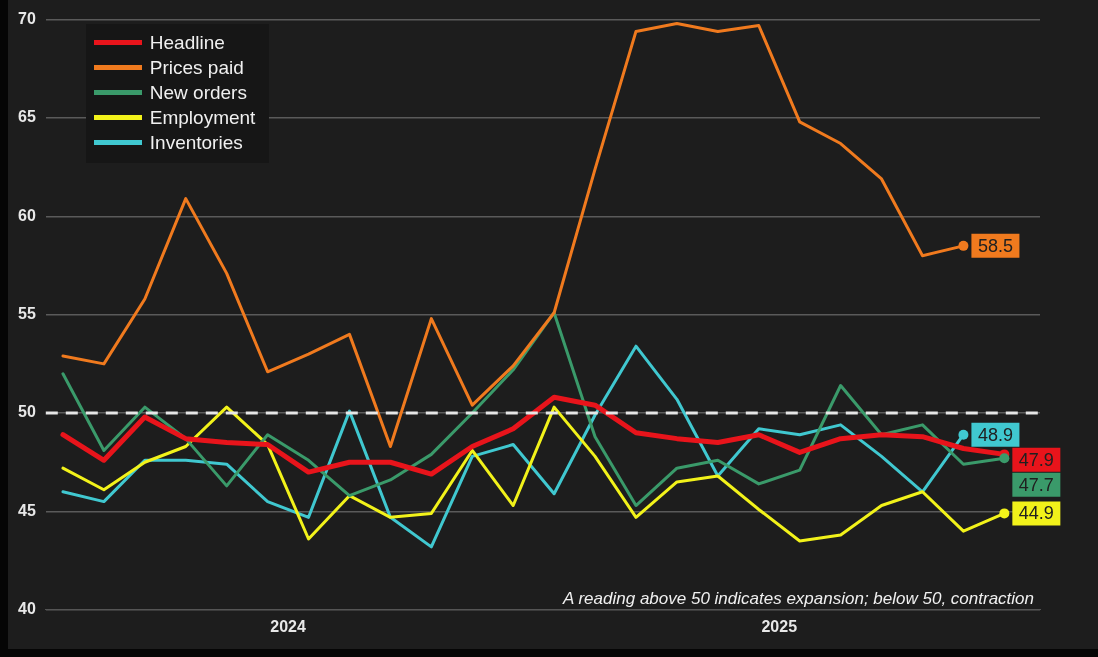 Image resolution: width=1098 pixels, height=657 pixels. Describe the element at coordinates (1036, 484) in the screenshot. I see `data-label: 47.7` at that location.